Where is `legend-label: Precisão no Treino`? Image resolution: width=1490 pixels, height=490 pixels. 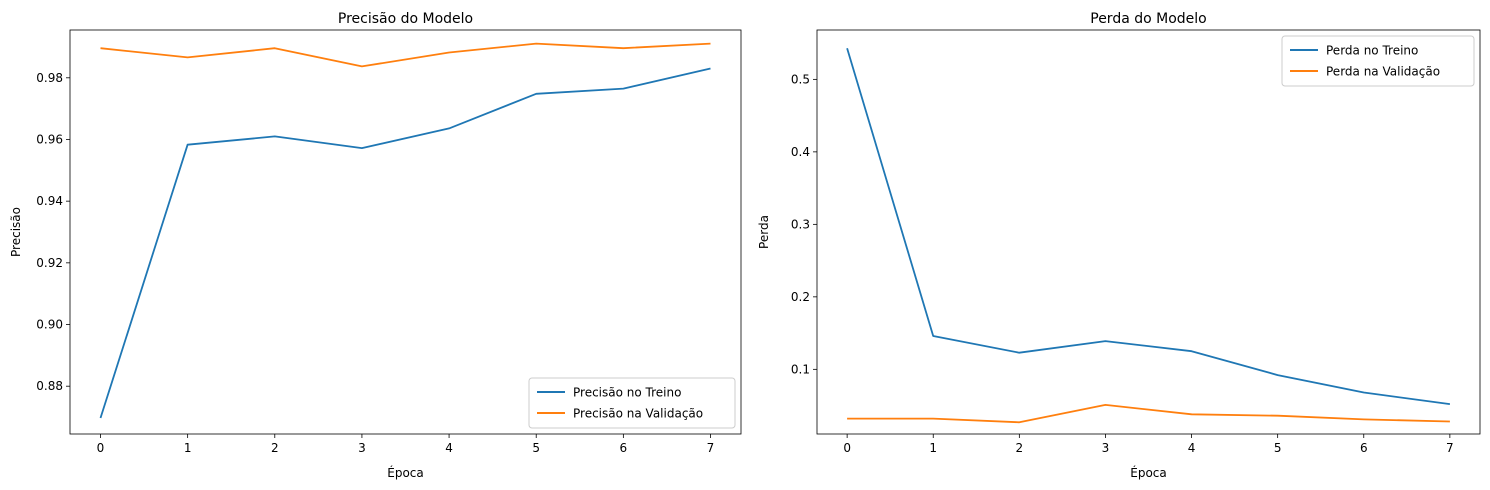
legend-label: Precisão no Treino is located at coordinates (627, 393).